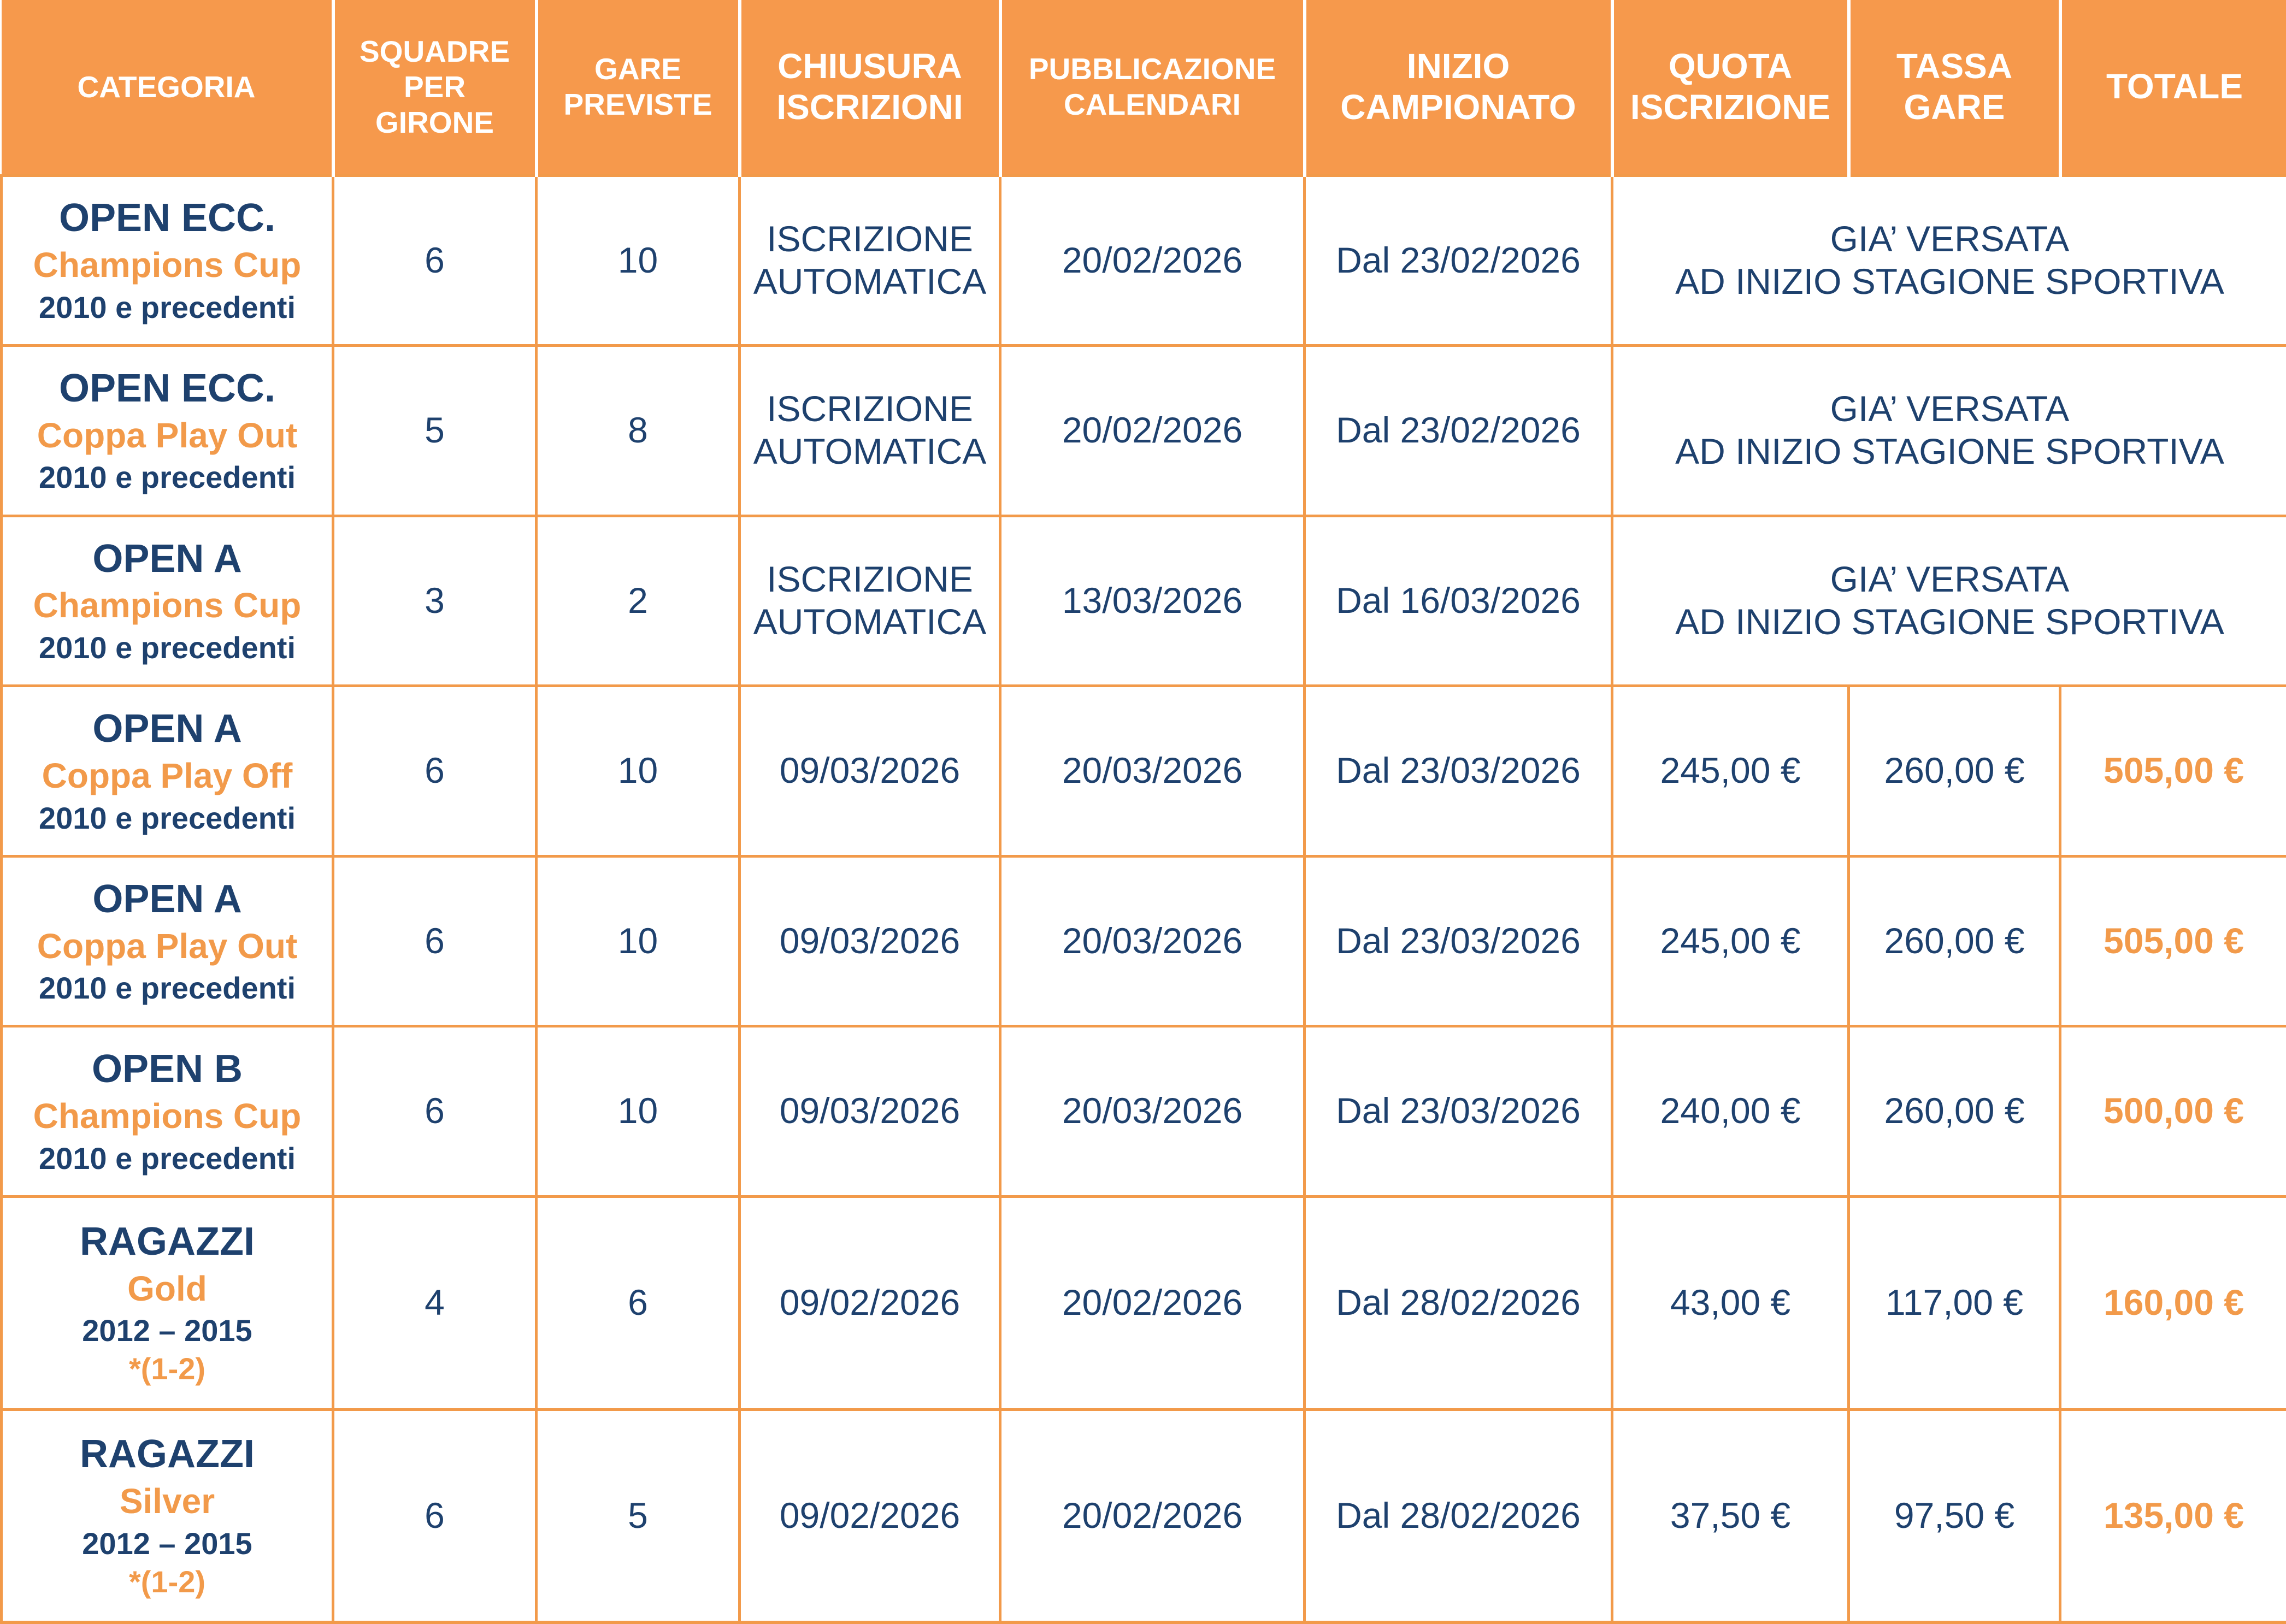 This screenshot has width=2286, height=1624. What do you see at coordinates (1152, 87) in the screenshot?
I see `header-pubblicazione-calendari: PUBBLICAZIONE CALENDARI` at bounding box center [1152, 87].